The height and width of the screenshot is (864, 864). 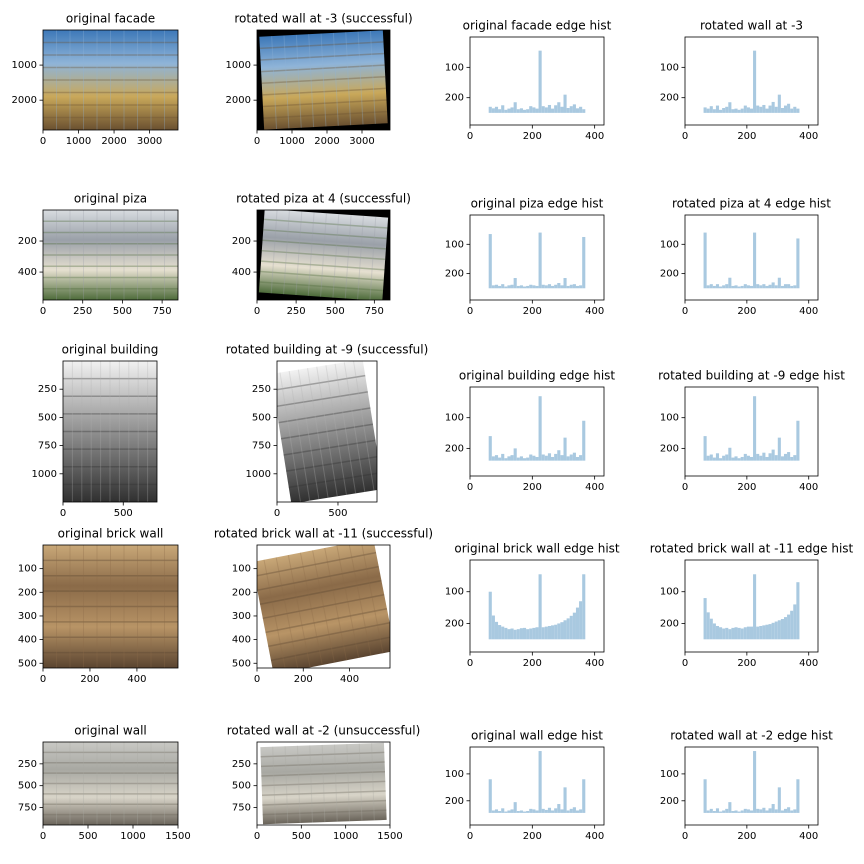 I want to click on y-tick-label: 500, so click(x=241, y=786).